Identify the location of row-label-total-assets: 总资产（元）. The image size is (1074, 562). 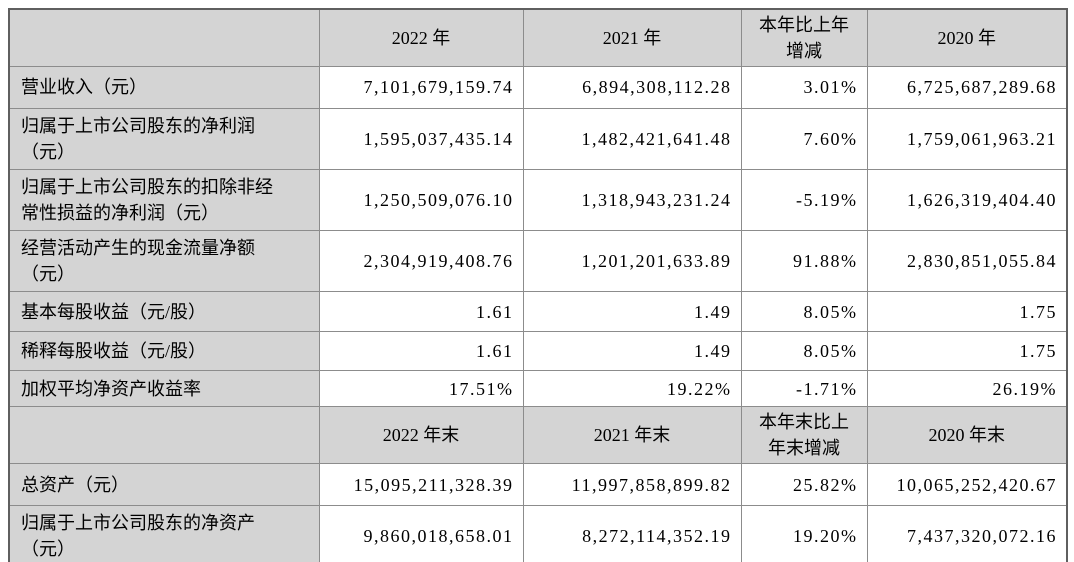
(164, 485).